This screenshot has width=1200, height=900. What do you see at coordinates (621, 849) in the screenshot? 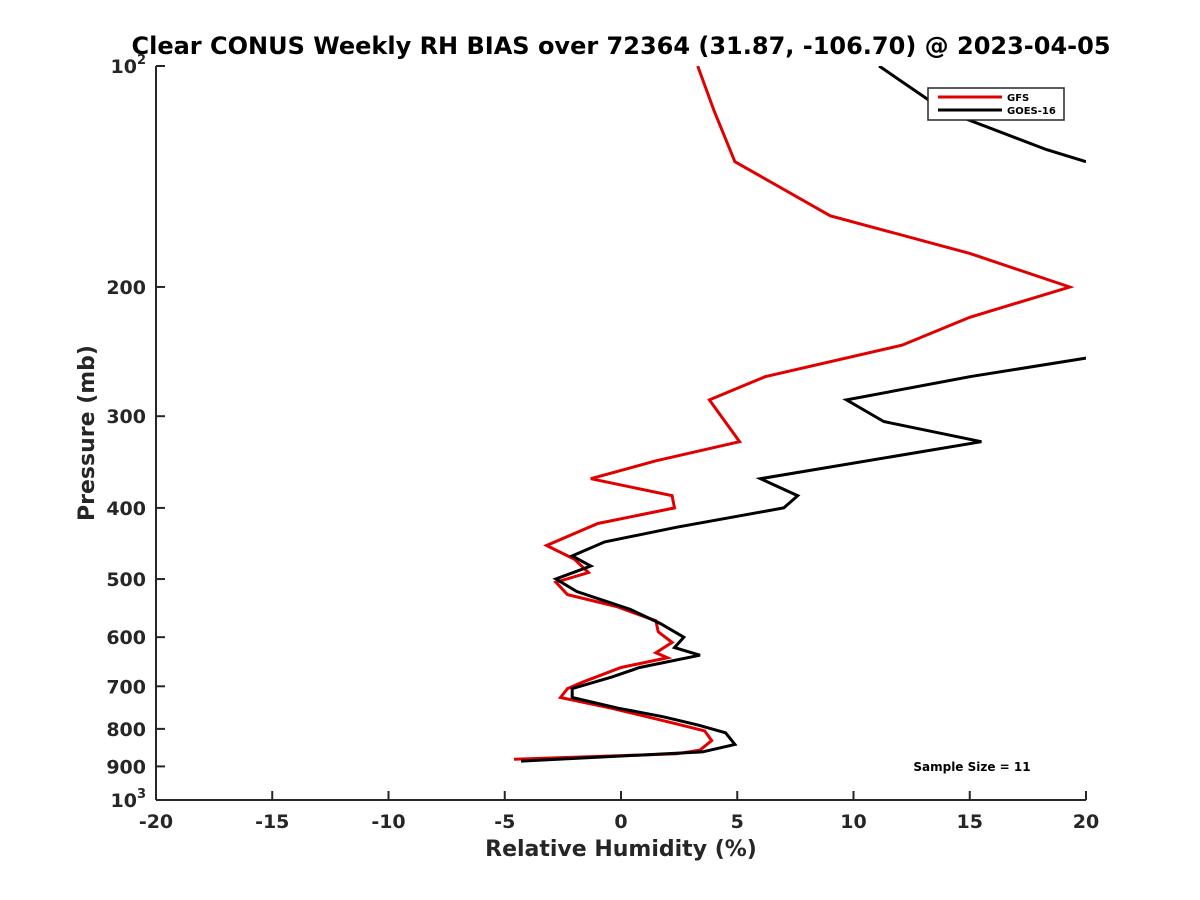
I see `x-axis-label: Relative Humidity (%)` at bounding box center [621, 849].